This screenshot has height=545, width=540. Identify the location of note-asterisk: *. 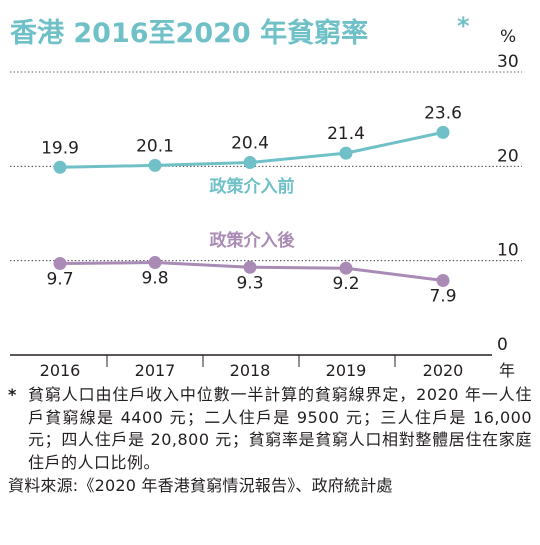
(12, 394).